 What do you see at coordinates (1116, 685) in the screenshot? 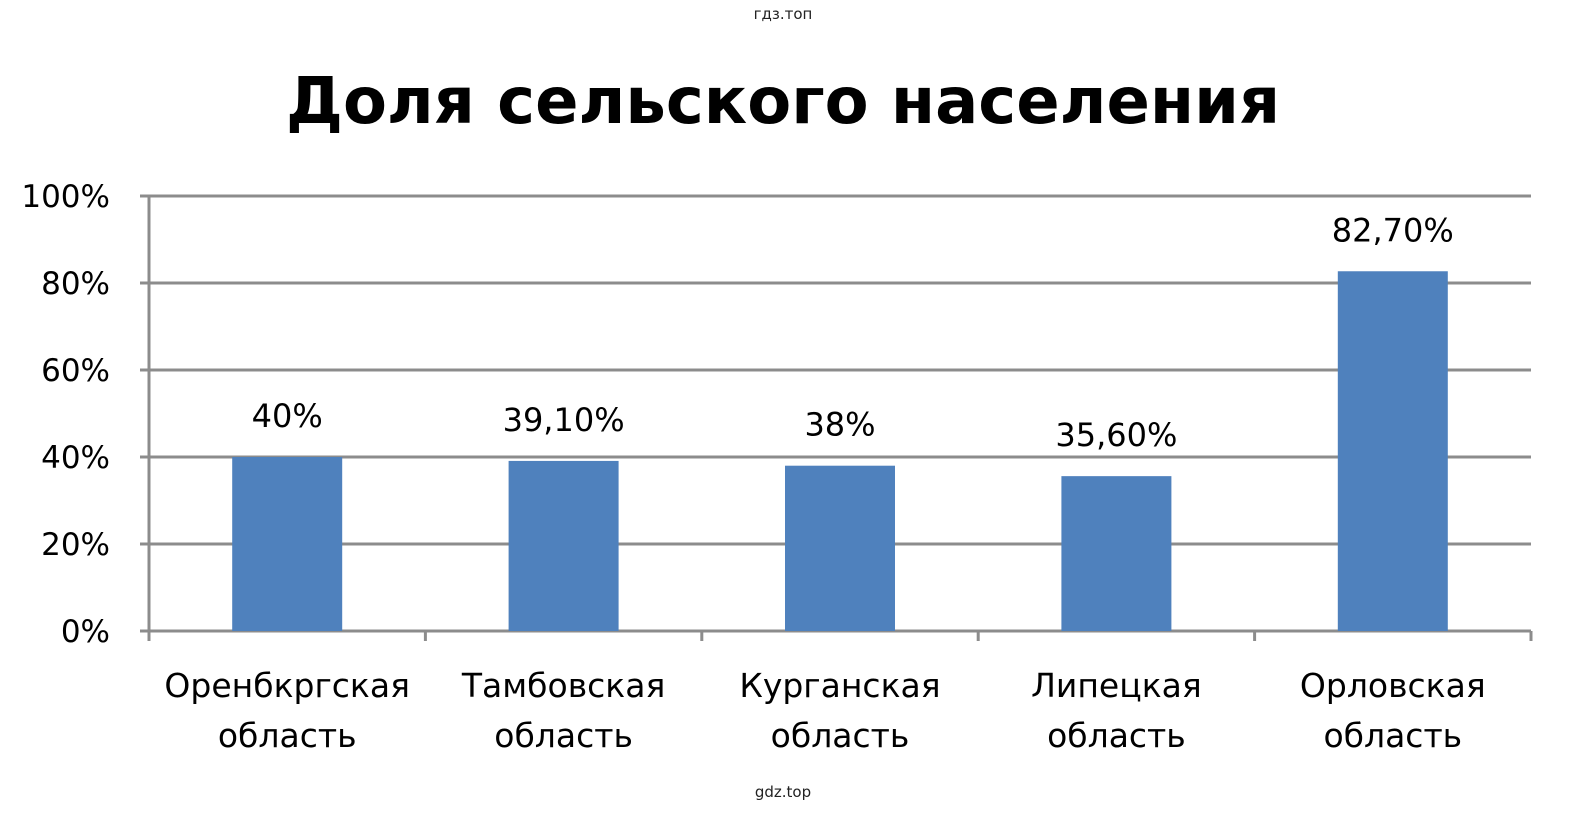
I see `category-label: Липецкая` at bounding box center [1116, 685].